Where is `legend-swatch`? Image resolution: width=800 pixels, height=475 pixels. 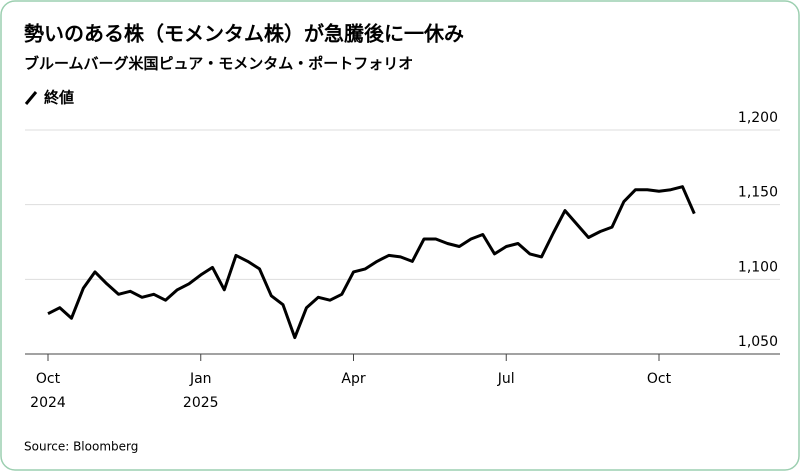 legend-swatch is located at coordinates (31, 98).